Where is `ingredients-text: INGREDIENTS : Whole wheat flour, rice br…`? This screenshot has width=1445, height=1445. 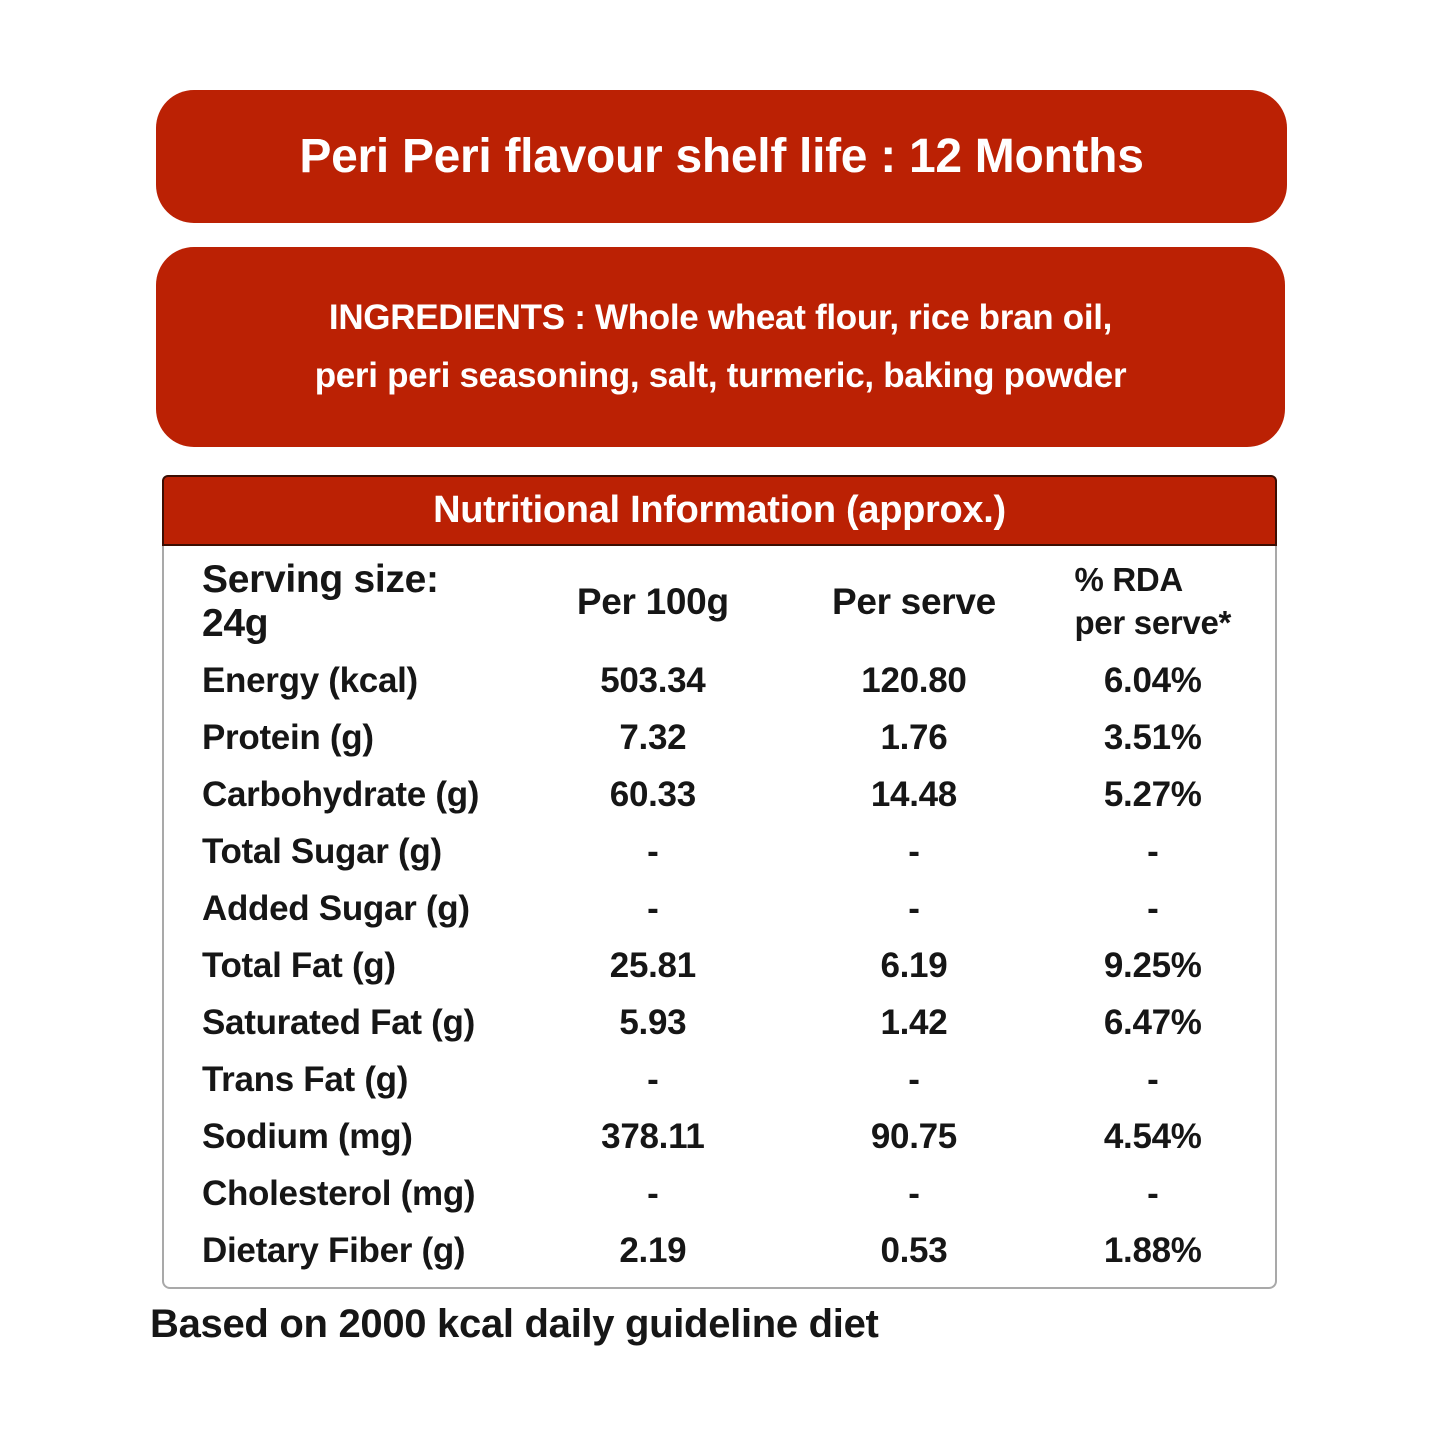
ingredients-text: INGREDIENTS : Whole wheat flour, rice br… is located at coordinates (720, 346).